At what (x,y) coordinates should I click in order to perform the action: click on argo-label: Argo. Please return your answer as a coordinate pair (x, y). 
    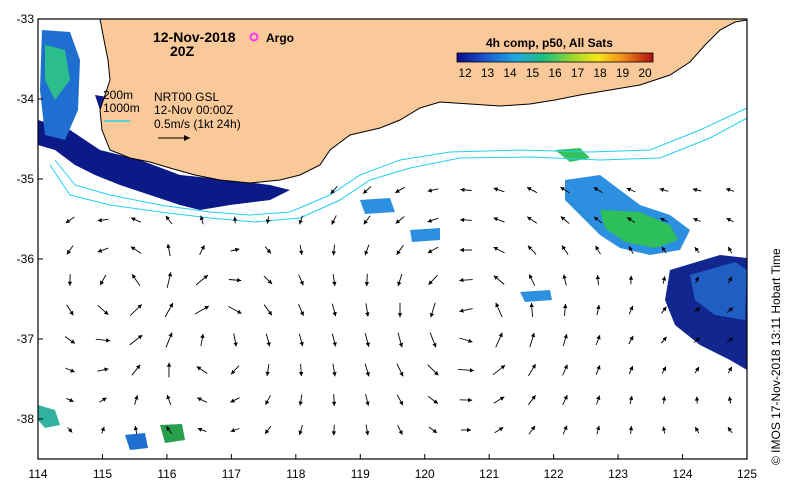
    Looking at the image, I should click on (280, 38).